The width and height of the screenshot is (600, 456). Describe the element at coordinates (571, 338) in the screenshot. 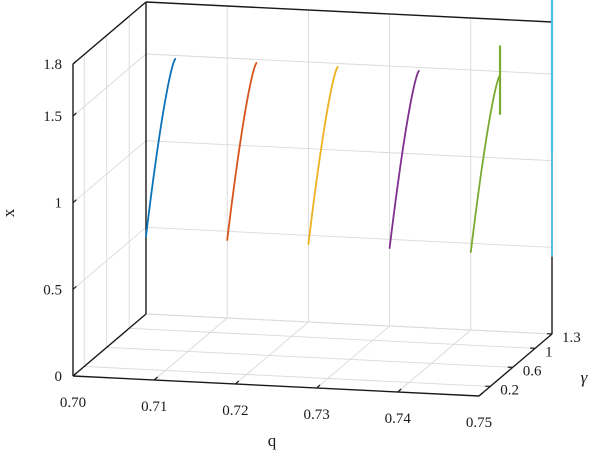

I see `tick-label-gamma: 1.3` at that location.